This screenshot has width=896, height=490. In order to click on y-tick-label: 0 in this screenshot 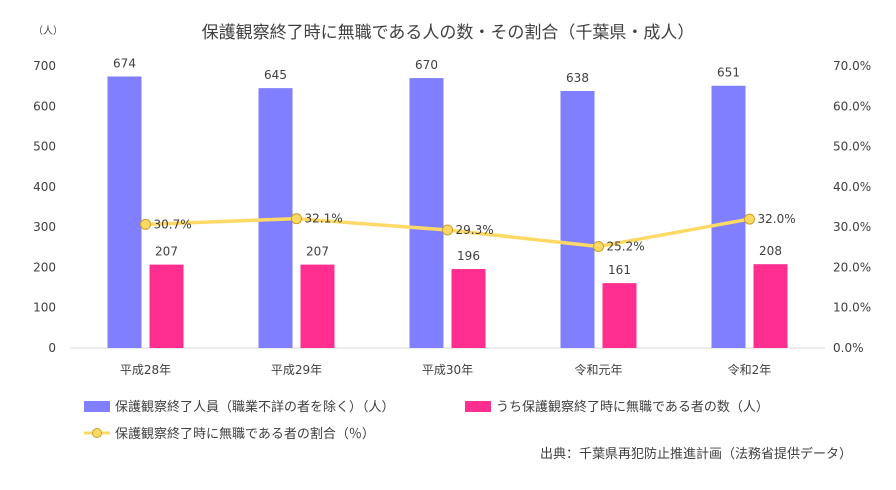, I will do `click(52, 348)`.